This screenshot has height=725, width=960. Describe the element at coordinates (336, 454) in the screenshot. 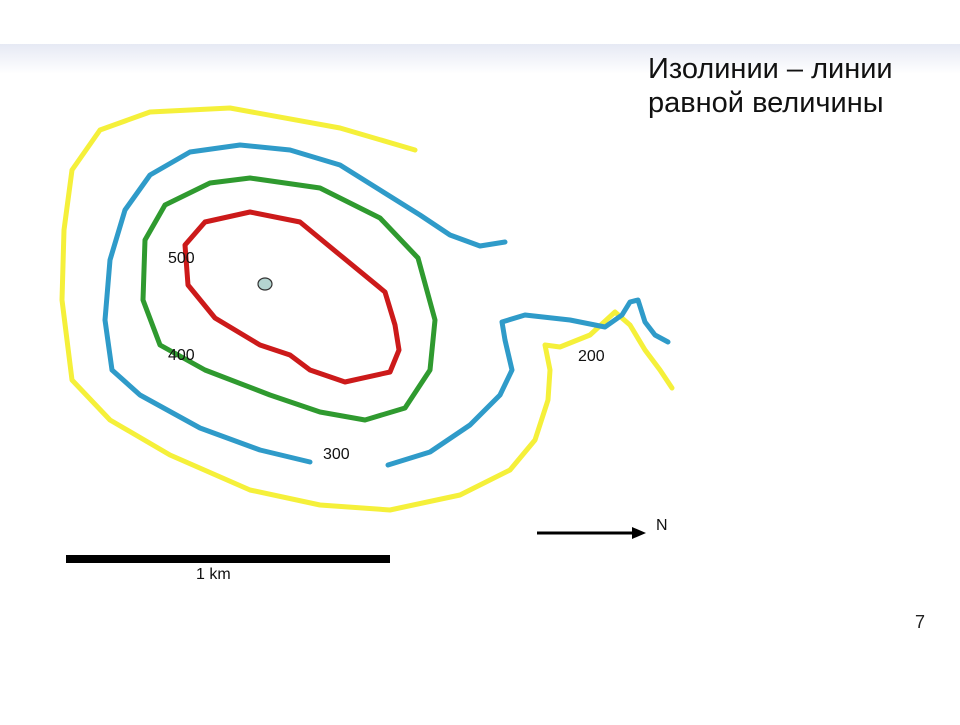

I see `contour-label: 300` at that location.